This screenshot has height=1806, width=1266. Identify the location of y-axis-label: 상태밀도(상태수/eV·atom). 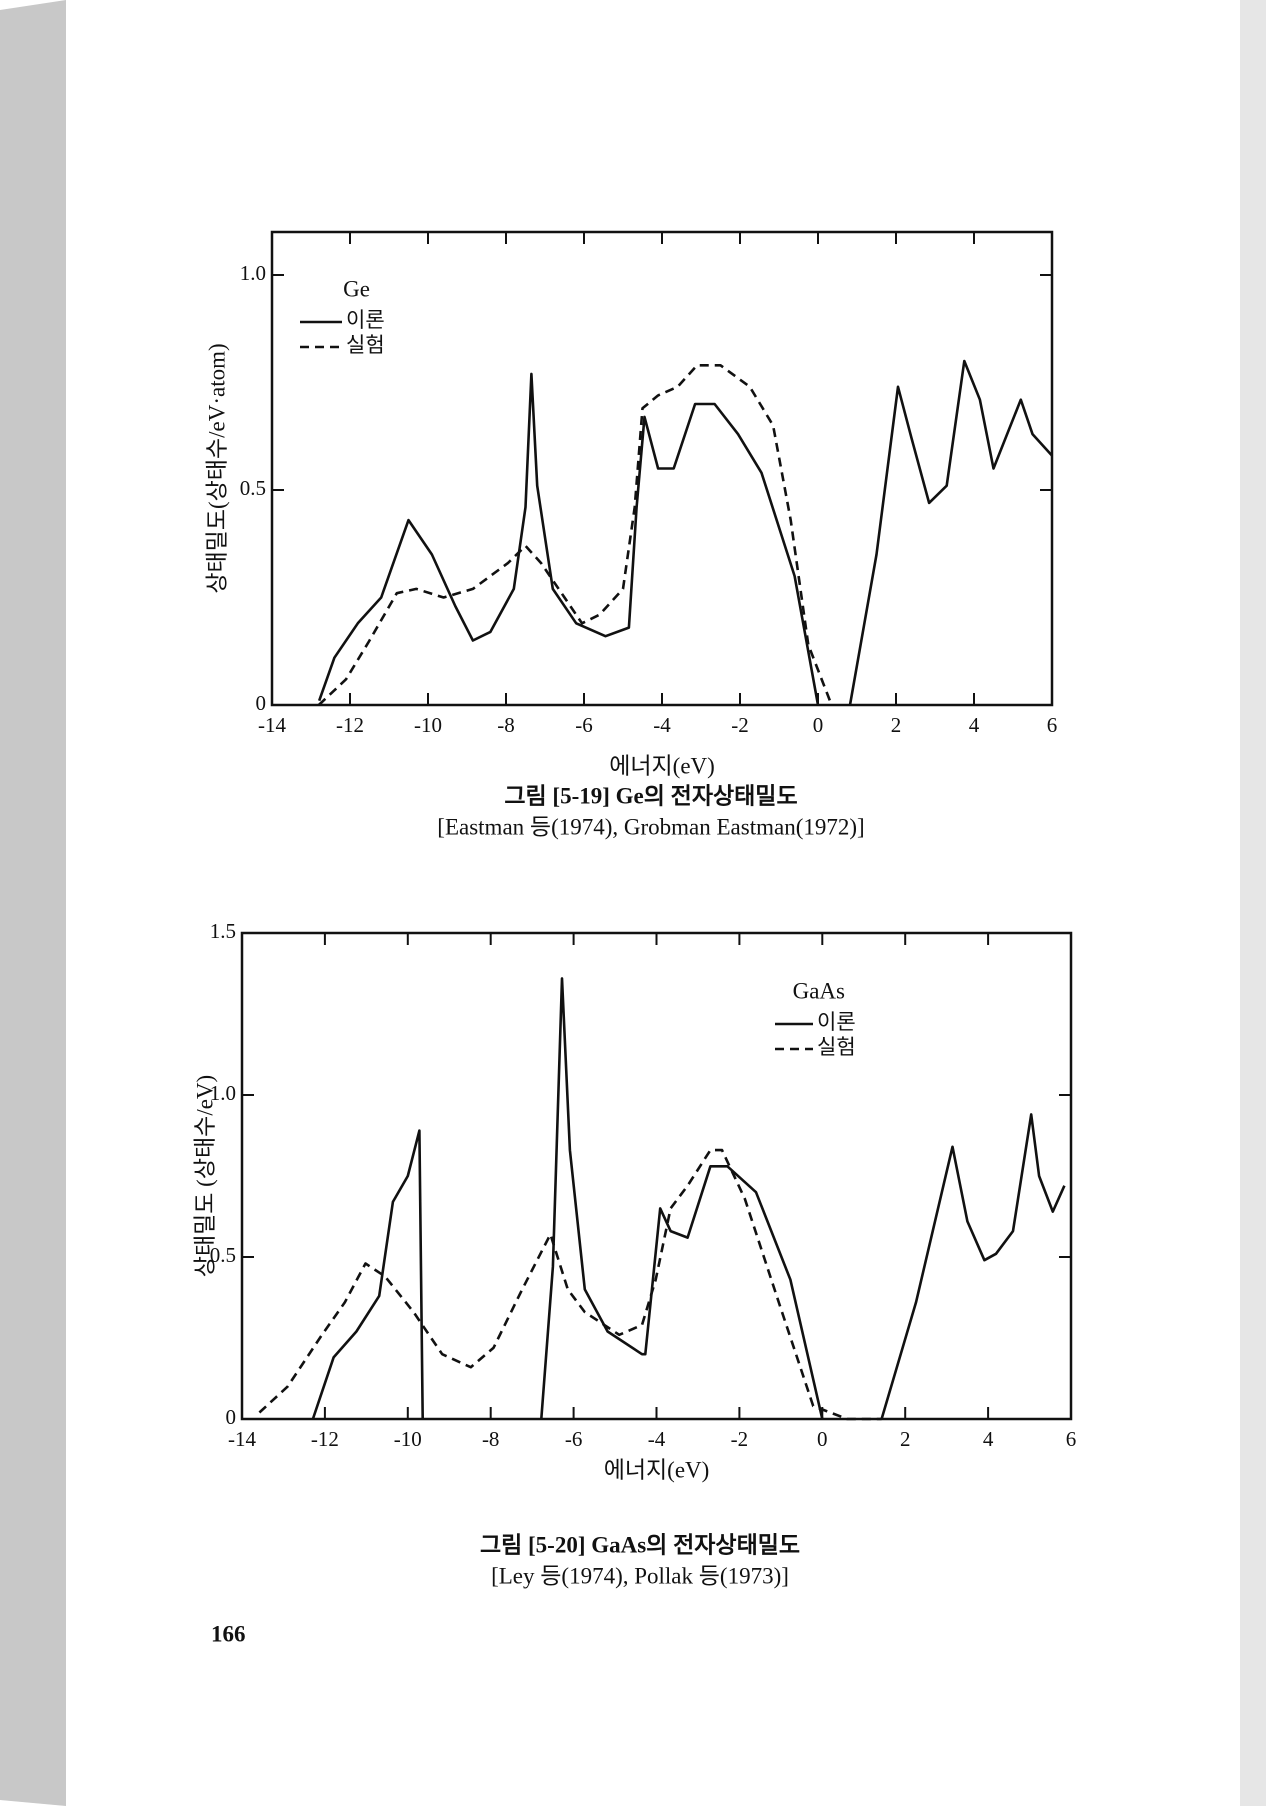
(216, 468).